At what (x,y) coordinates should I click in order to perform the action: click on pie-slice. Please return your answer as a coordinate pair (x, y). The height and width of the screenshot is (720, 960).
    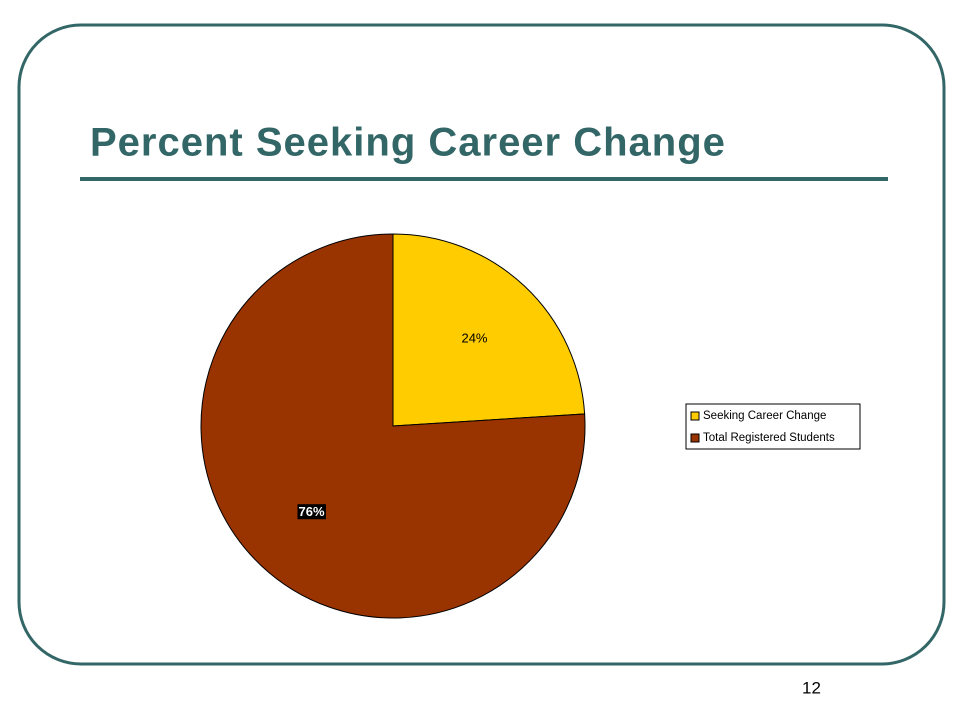
    Looking at the image, I should click on (489, 330).